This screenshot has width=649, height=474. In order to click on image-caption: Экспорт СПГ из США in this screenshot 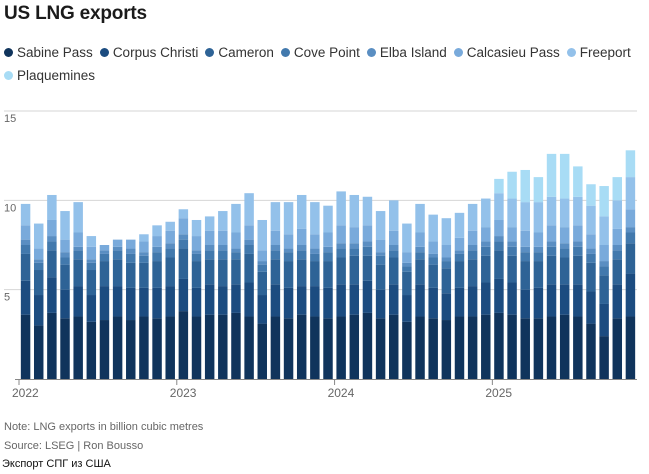, I will do `click(56, 464)`.